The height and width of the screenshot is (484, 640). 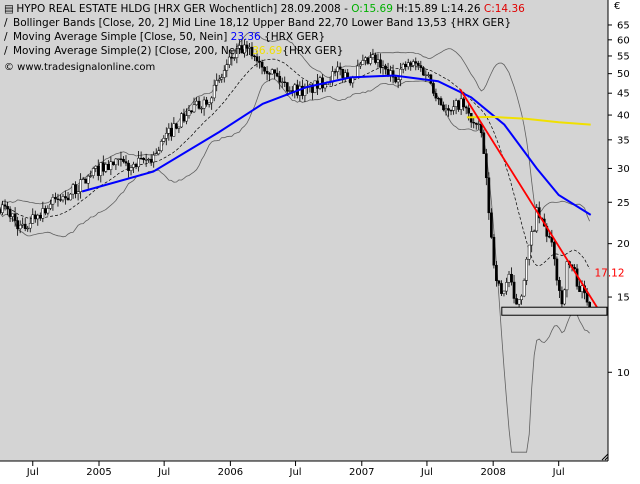 What do you see at coordinates (6, 37) in the screenshot?
I see `line-icon: /` at bounding box center [6, 37].